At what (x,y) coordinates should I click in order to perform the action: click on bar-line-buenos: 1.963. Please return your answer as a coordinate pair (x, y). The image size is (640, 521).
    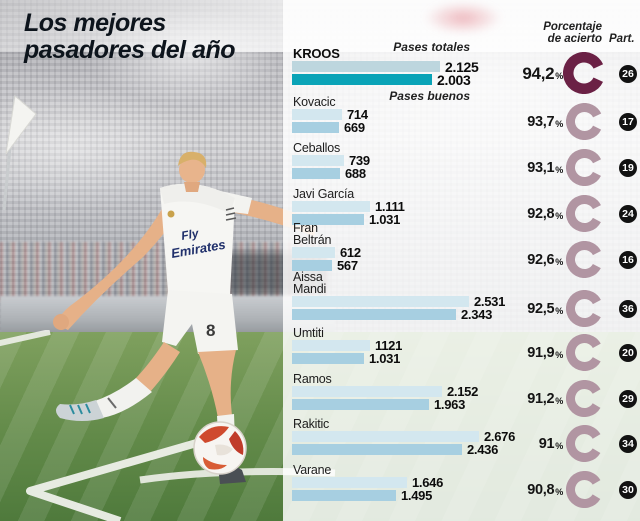
    Looking at the image, I should click on (379, 404).